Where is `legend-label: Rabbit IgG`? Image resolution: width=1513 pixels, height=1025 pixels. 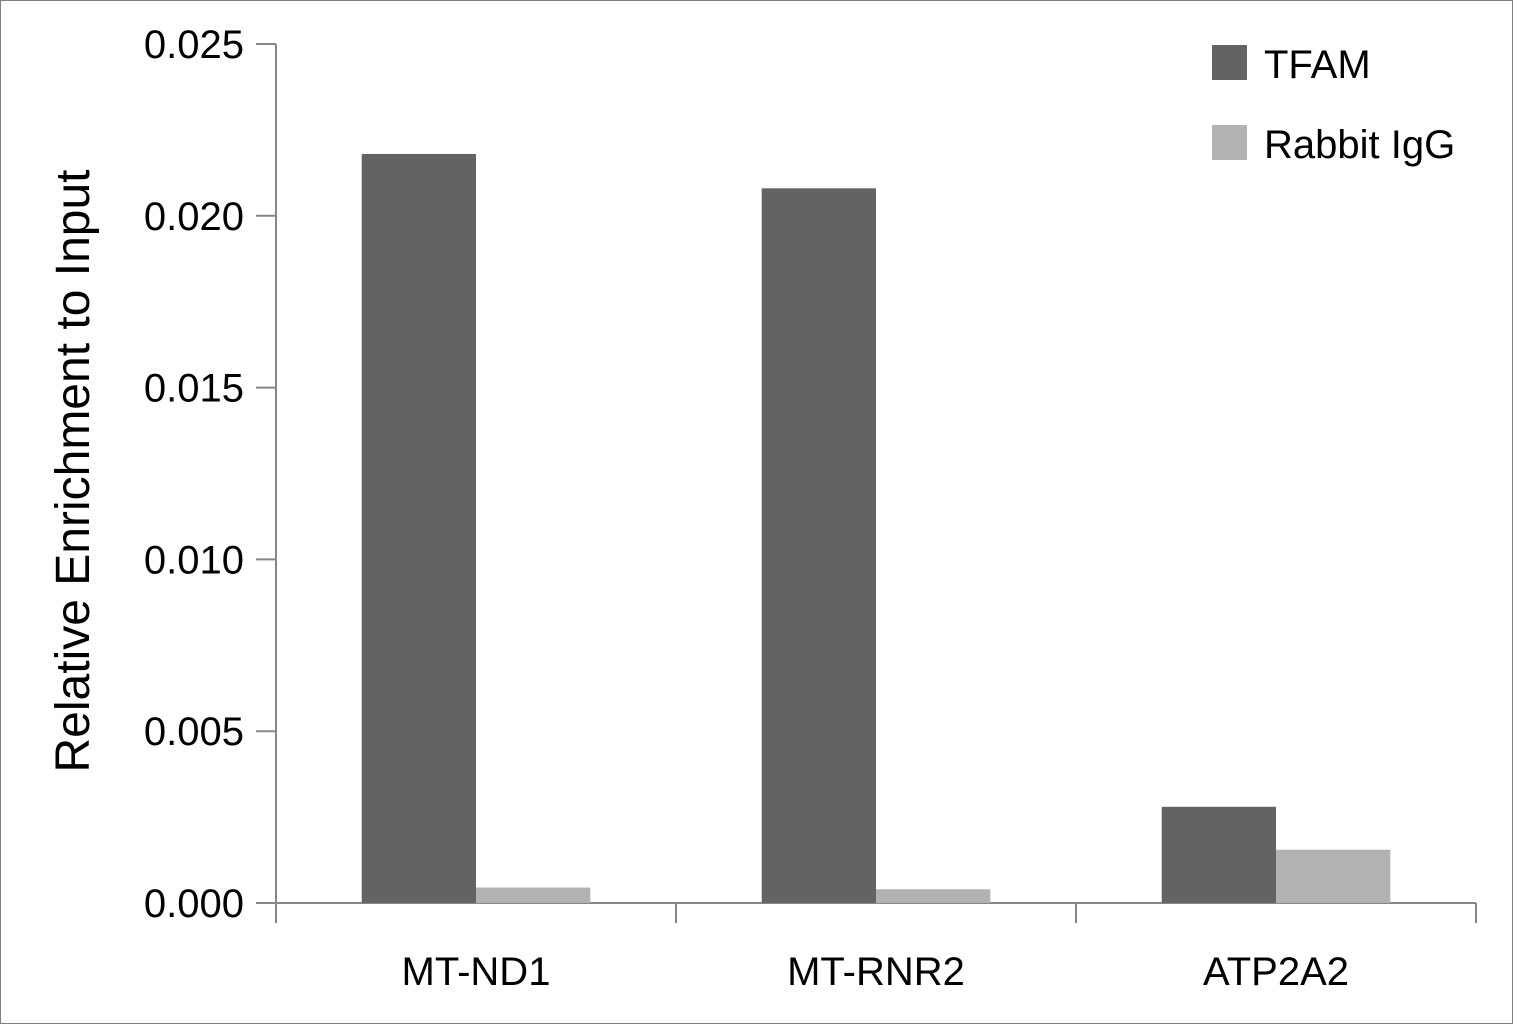 legend-label: Rabbit IgG is located at coordinates (1359, 145).